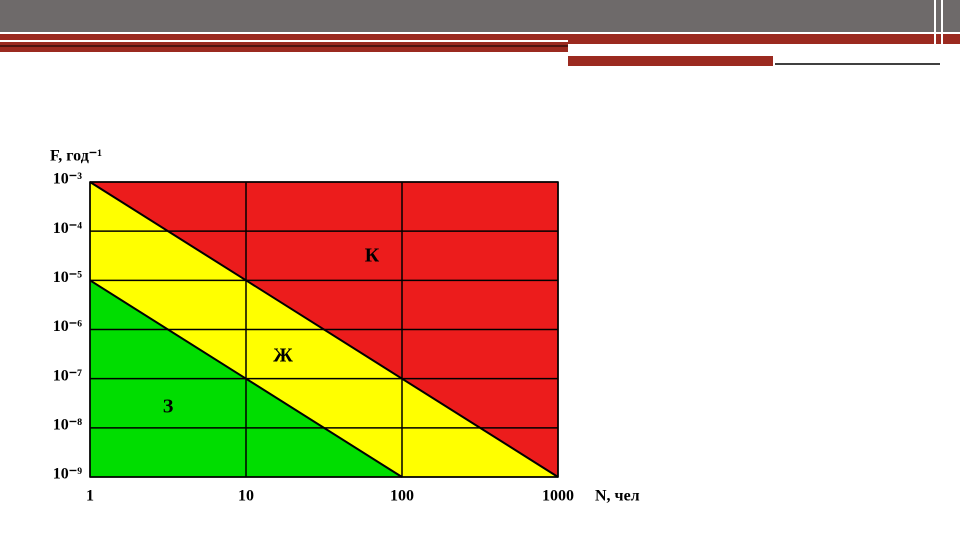  I want to click on x-axis-label: N, чел, so click(617, 496).